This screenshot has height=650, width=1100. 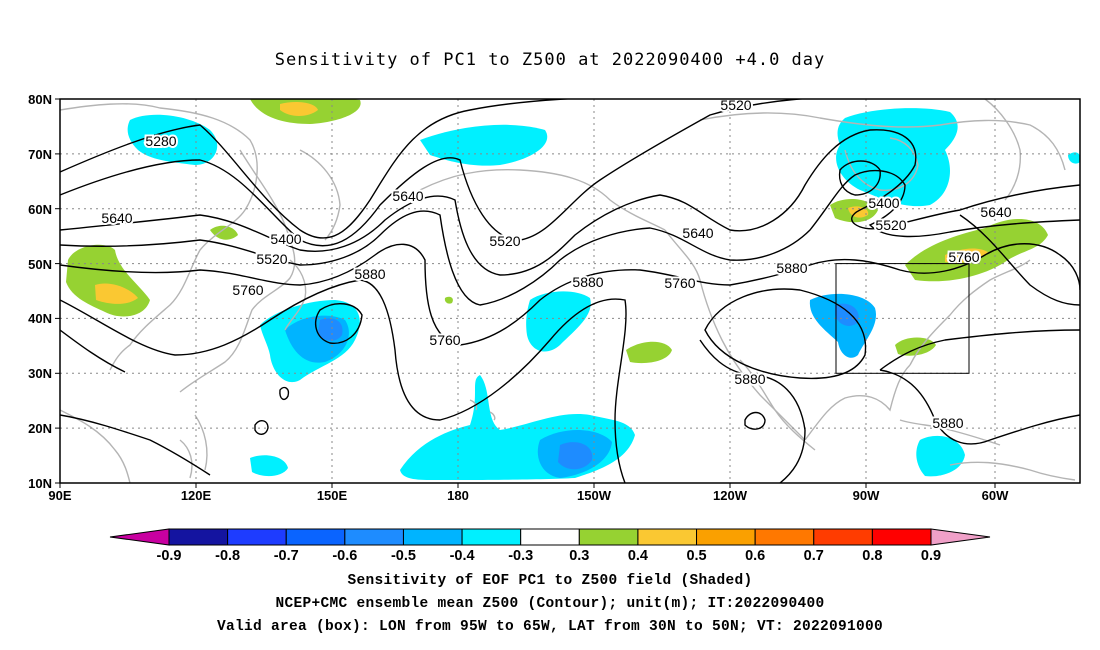 I want to click on lon-label: 90E, so click(x=59, y=495).